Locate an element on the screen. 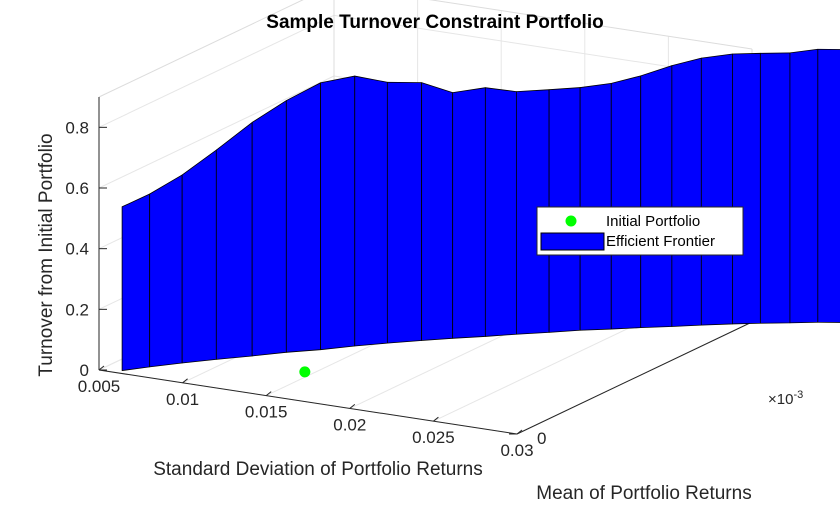 The image size is (840, 505). x-tick-label: 0.01 is located at coordinates (182, 399).